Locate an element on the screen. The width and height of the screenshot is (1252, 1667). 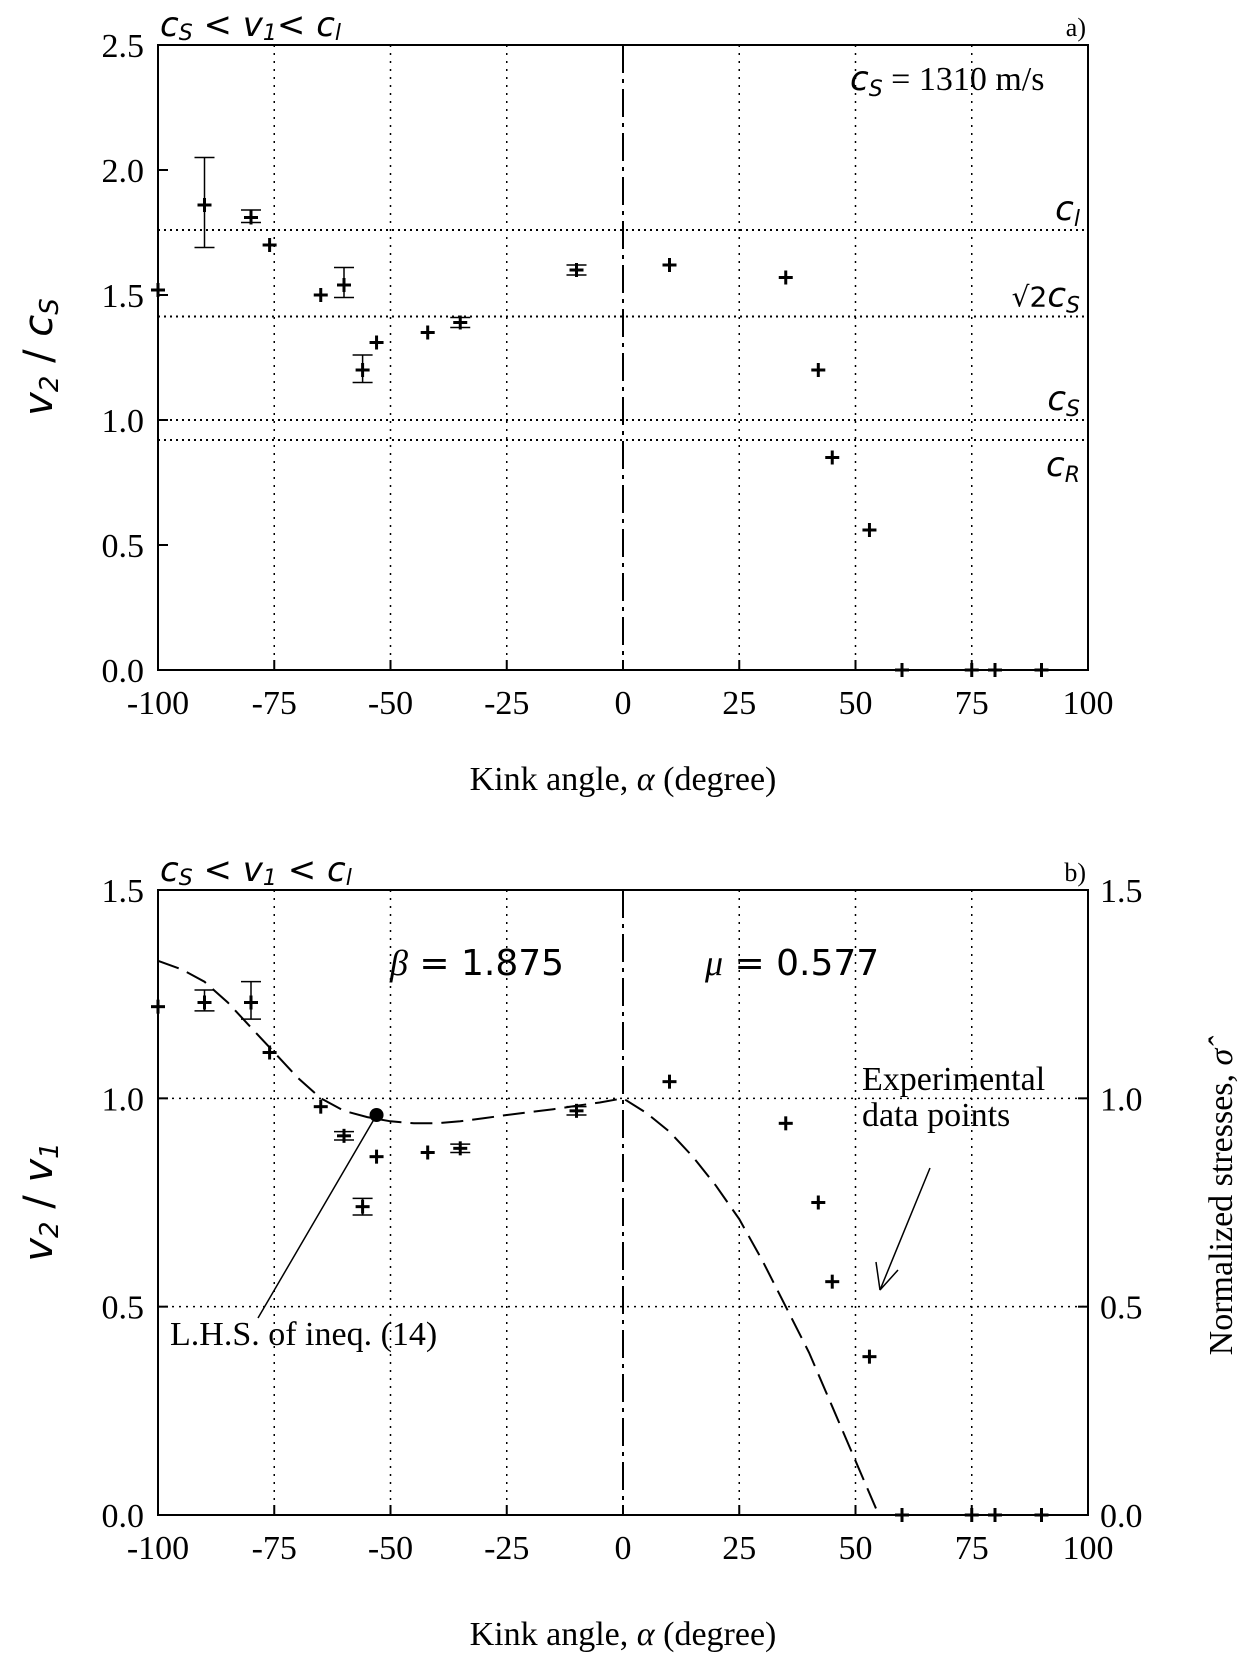
y2-axis-label: Normalized stresses, σ̂ is located at coordinates (1221, 1196).